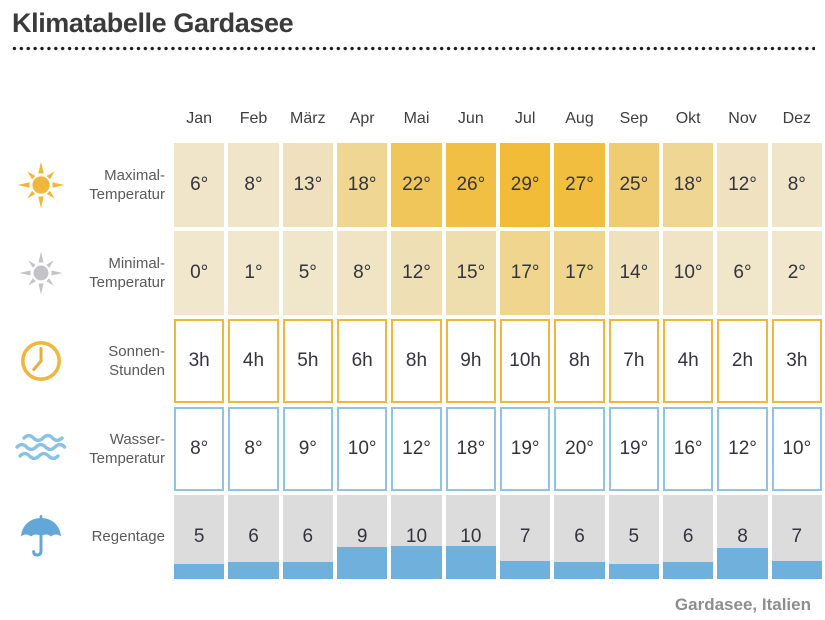 This screenshot has width=825, height=620. I want to click on umbrella-icon, so click(41, 537).